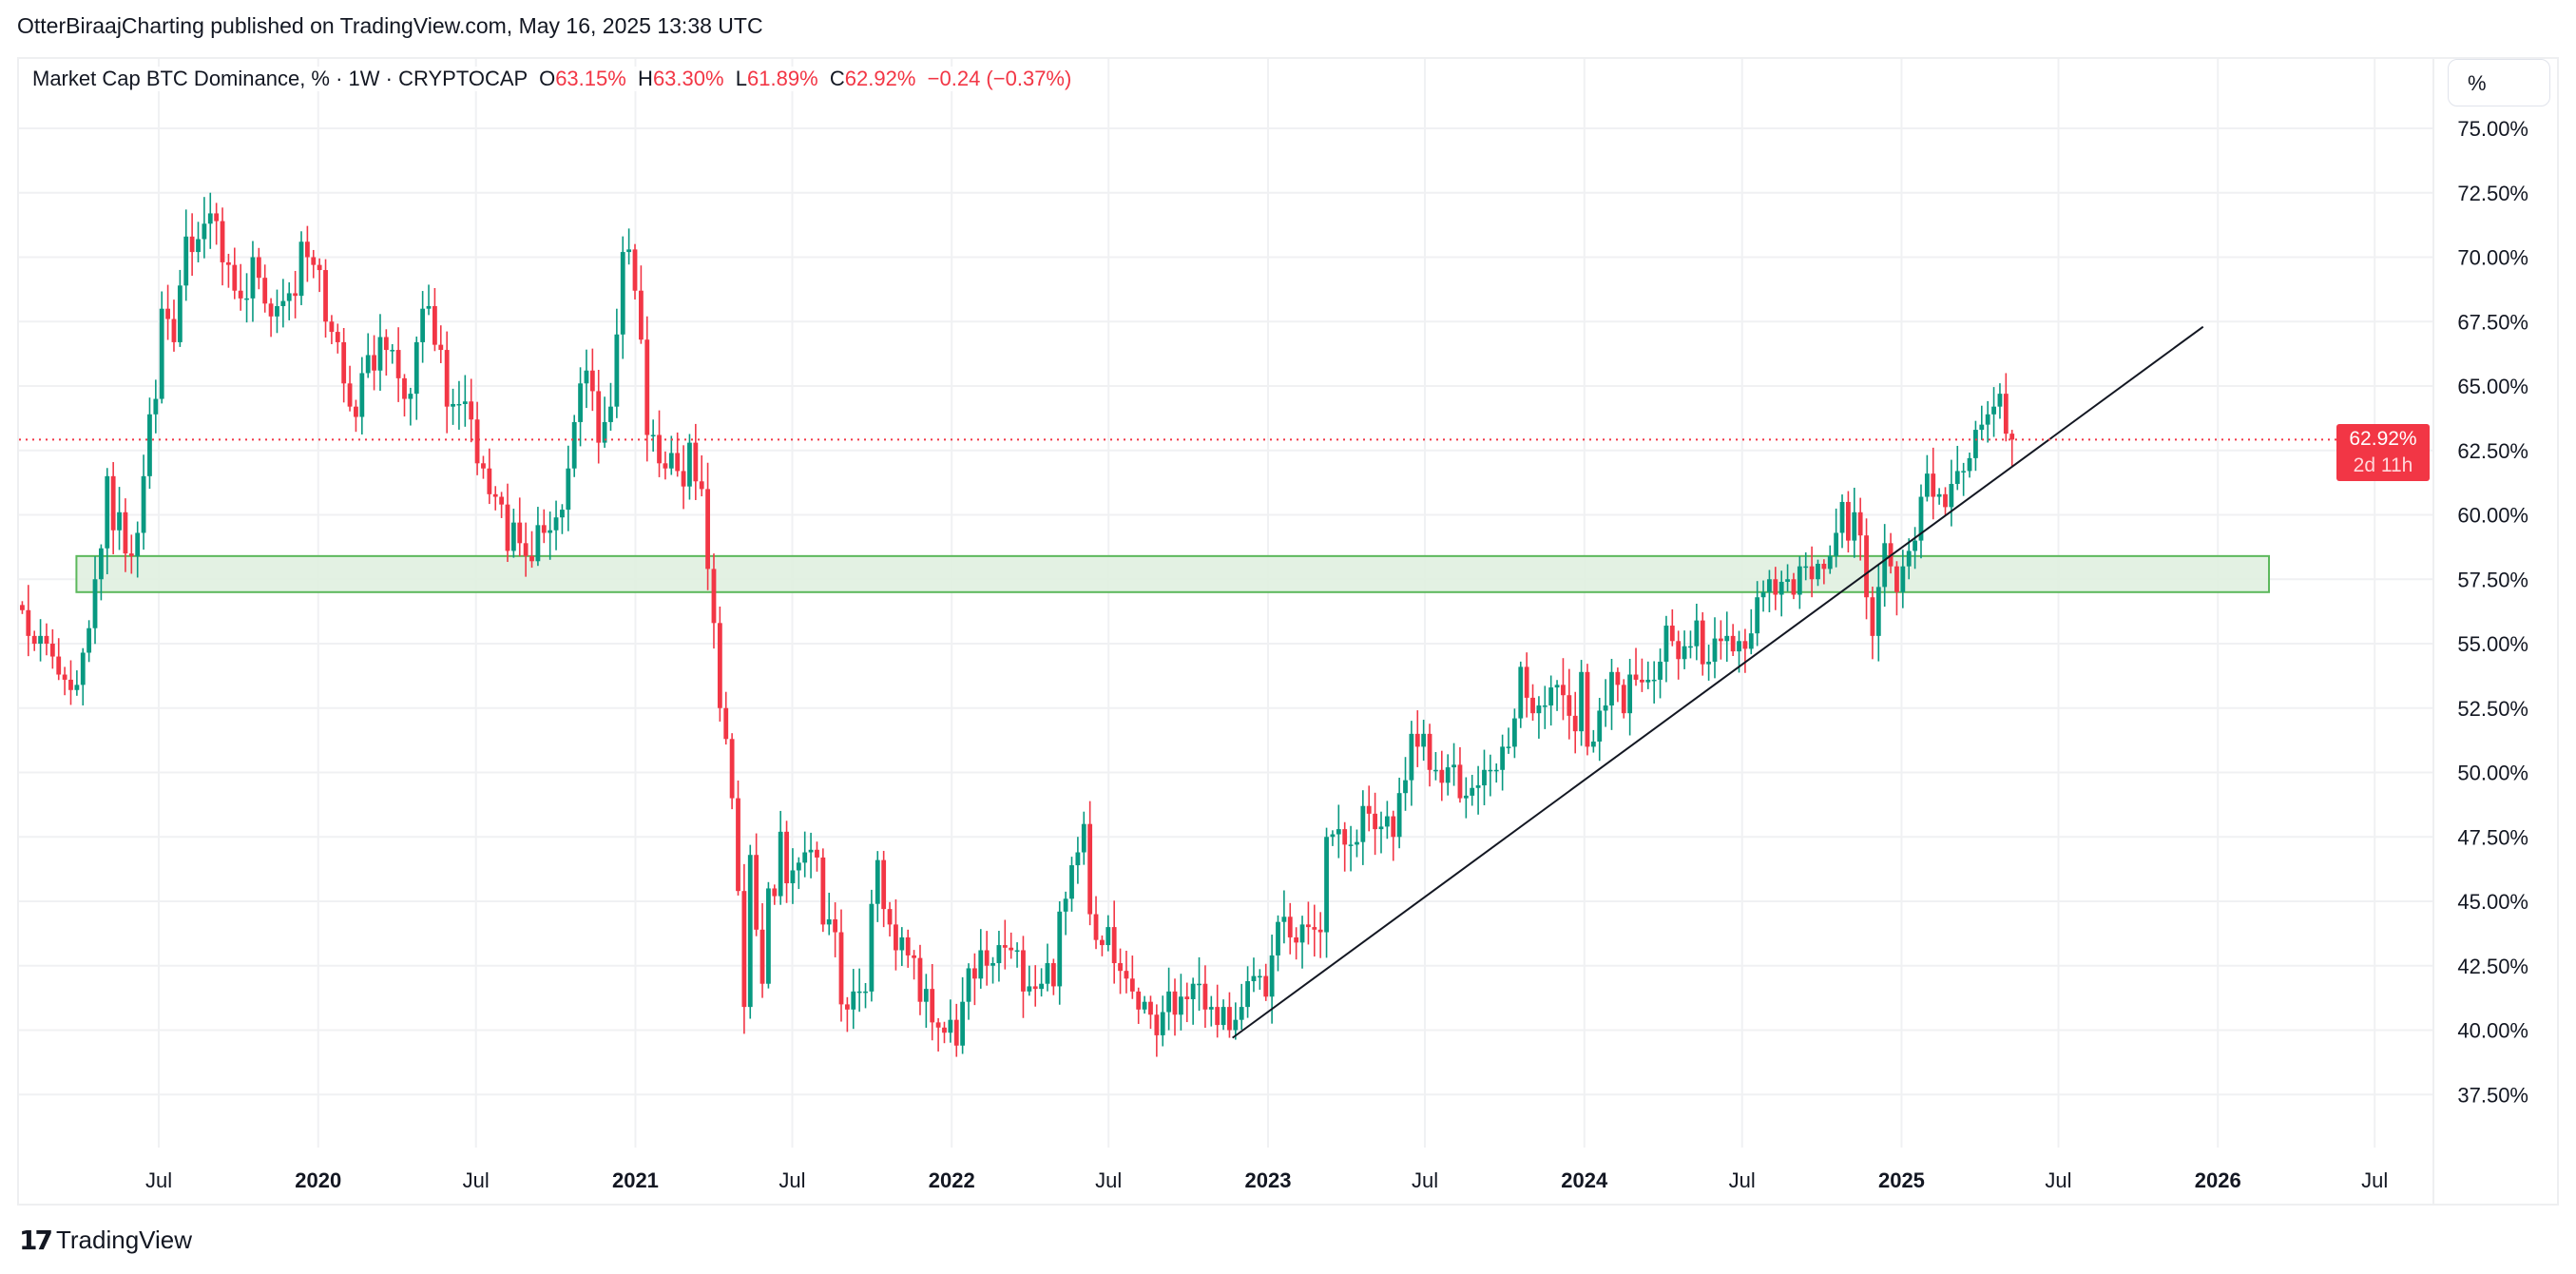 Image resolution: width=2576 pixels, height=1274 pixels. What do you see at coordinates (2492, 129) in the screenshot?
I see `price-tick-label: 75.00%` at bounding box center [2492, 129].